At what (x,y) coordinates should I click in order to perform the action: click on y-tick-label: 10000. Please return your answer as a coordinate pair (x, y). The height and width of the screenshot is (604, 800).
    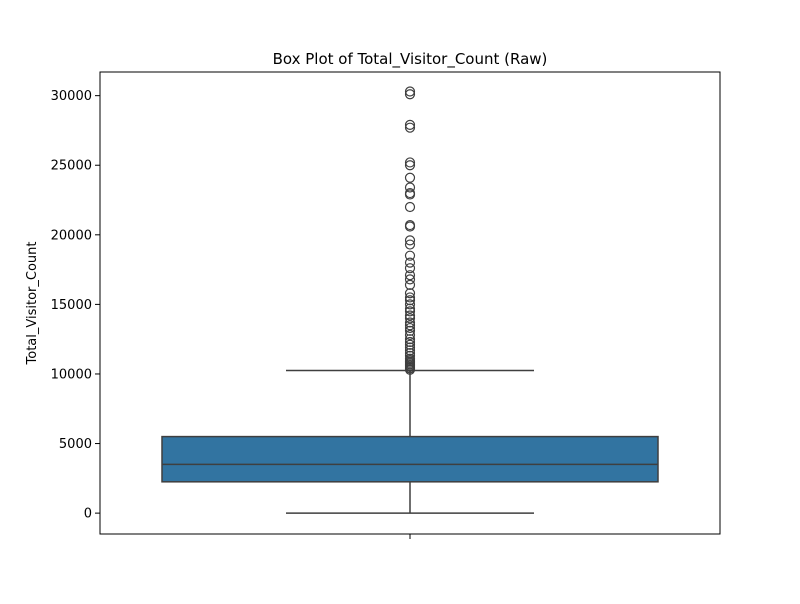
    Looking at the image, I should click on (71, 374).